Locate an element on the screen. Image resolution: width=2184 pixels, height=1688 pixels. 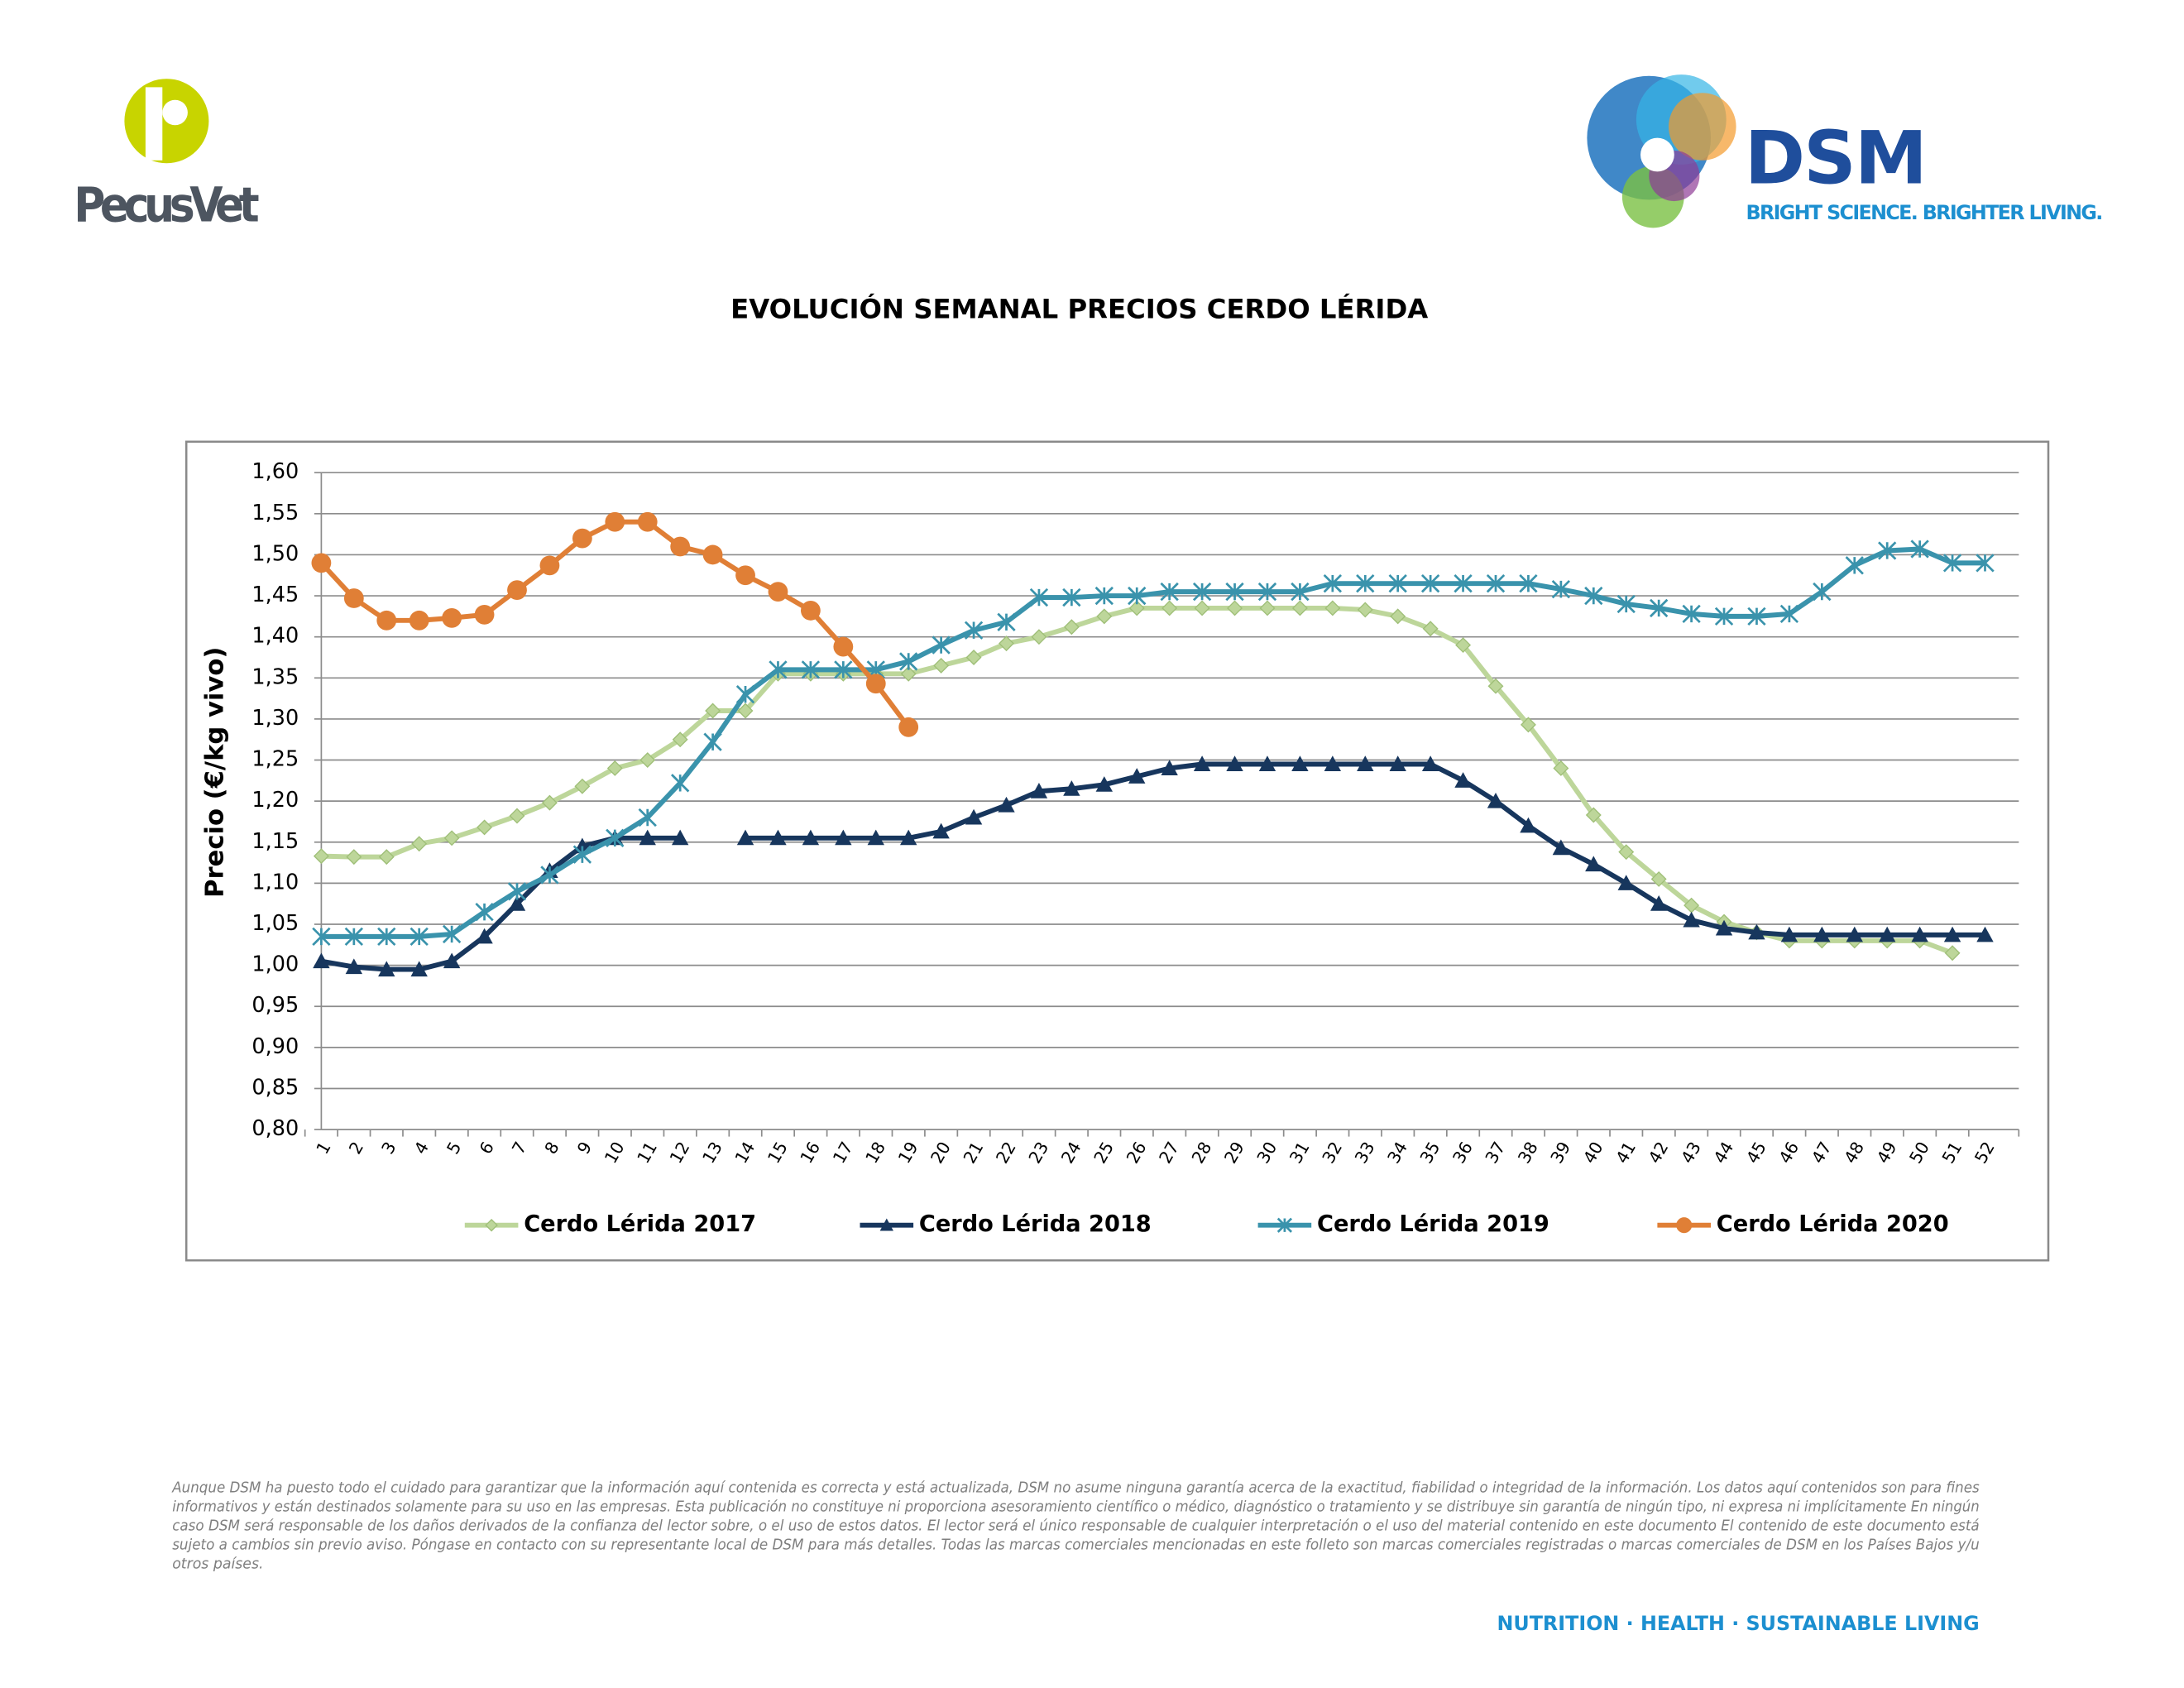
x-tick-label: 19 is located at coordinates (908, 1153).